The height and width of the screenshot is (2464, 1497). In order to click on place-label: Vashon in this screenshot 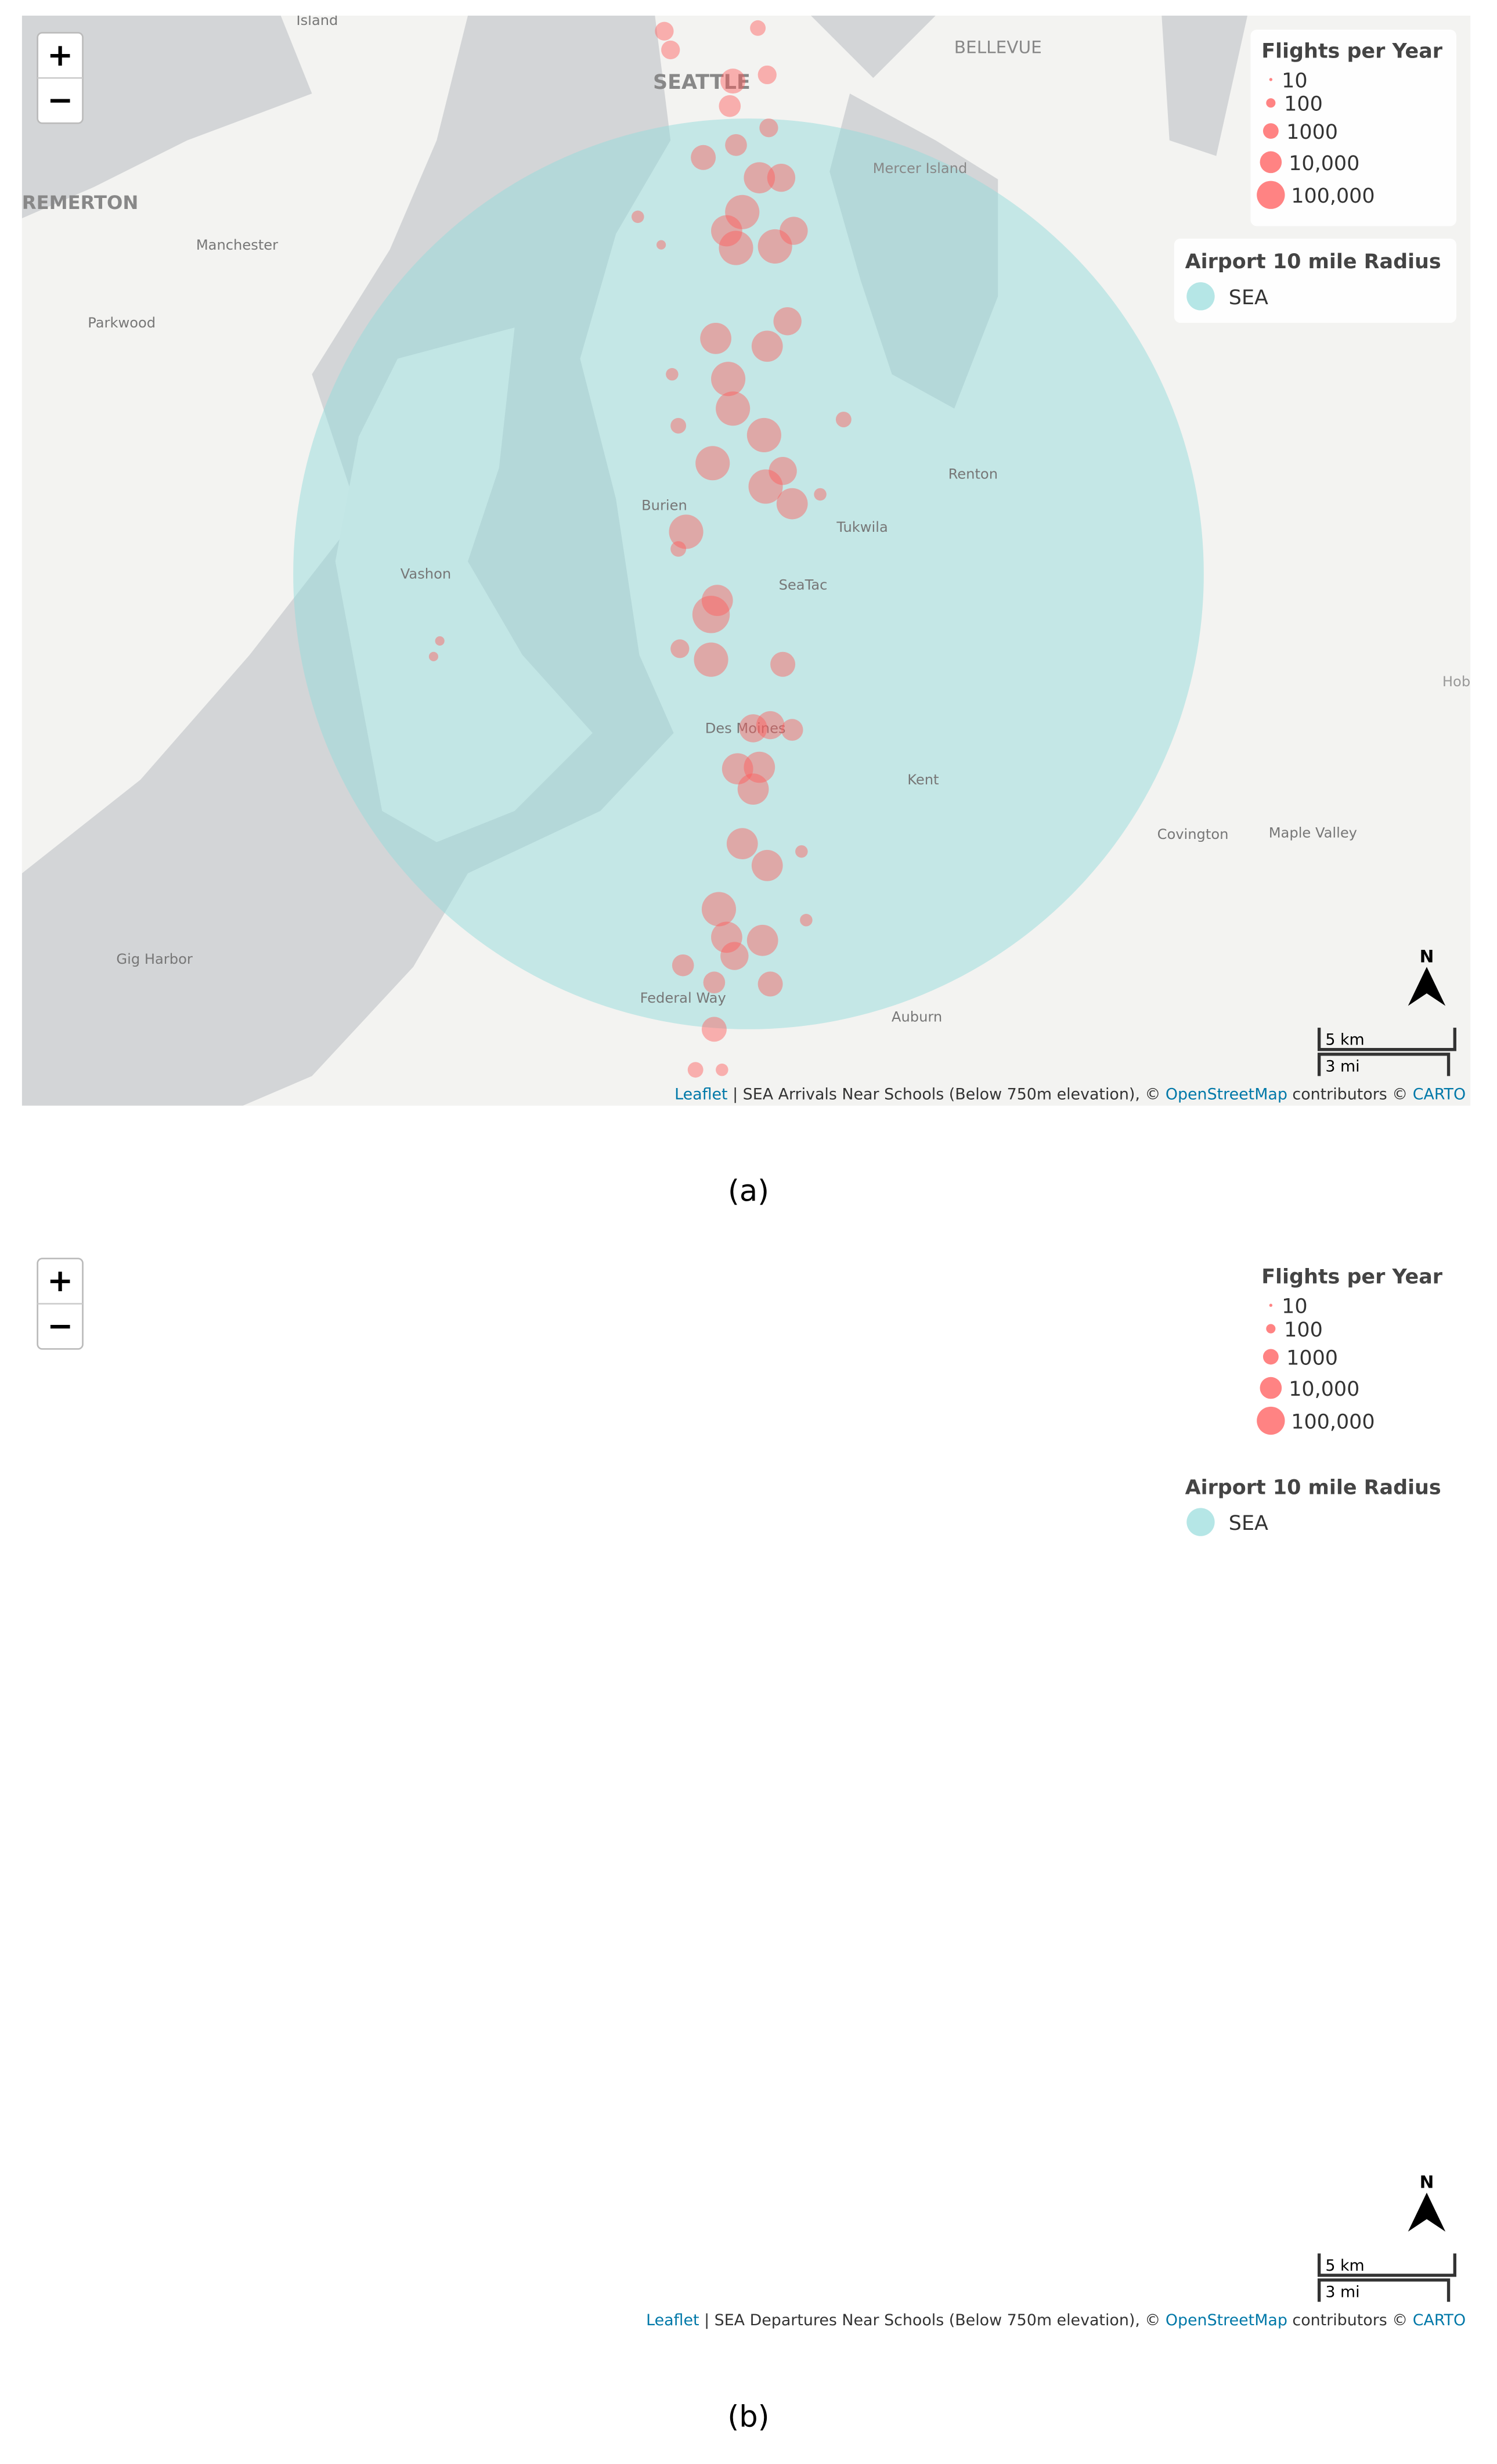, I will do `click(426, 574)`.